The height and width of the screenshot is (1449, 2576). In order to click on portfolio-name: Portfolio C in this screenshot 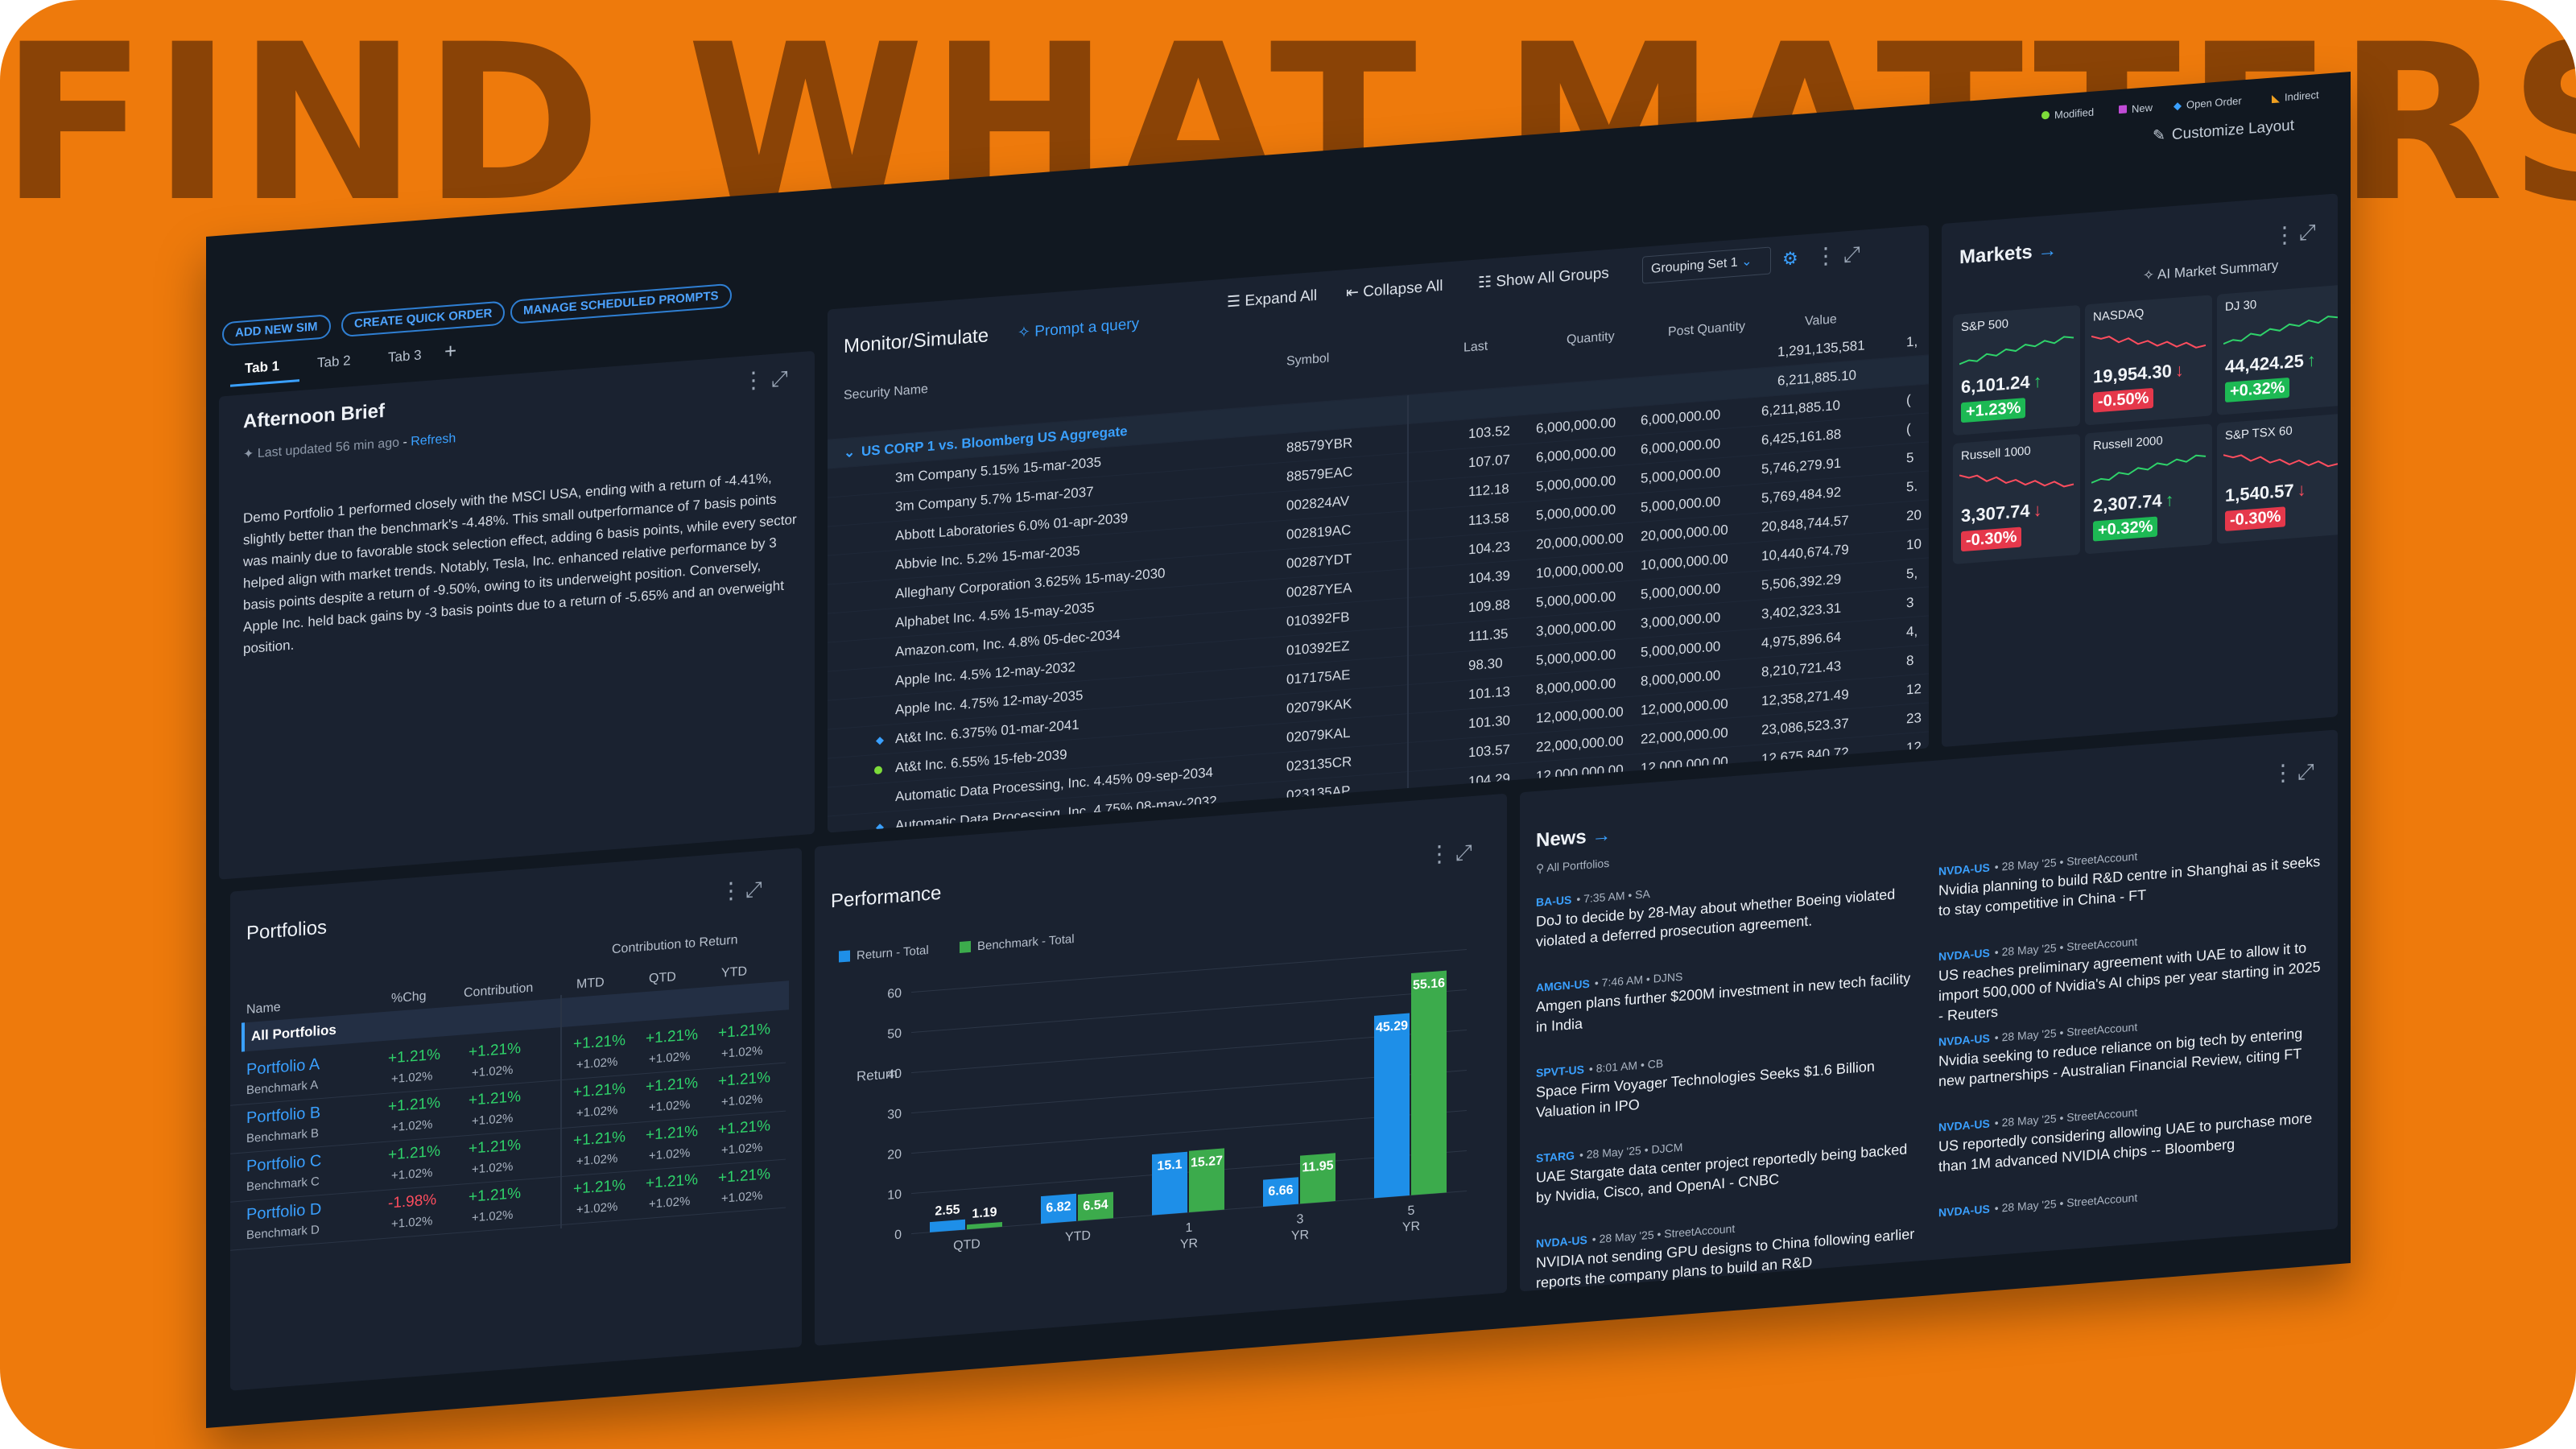, I will do `click(284, 1163)`.